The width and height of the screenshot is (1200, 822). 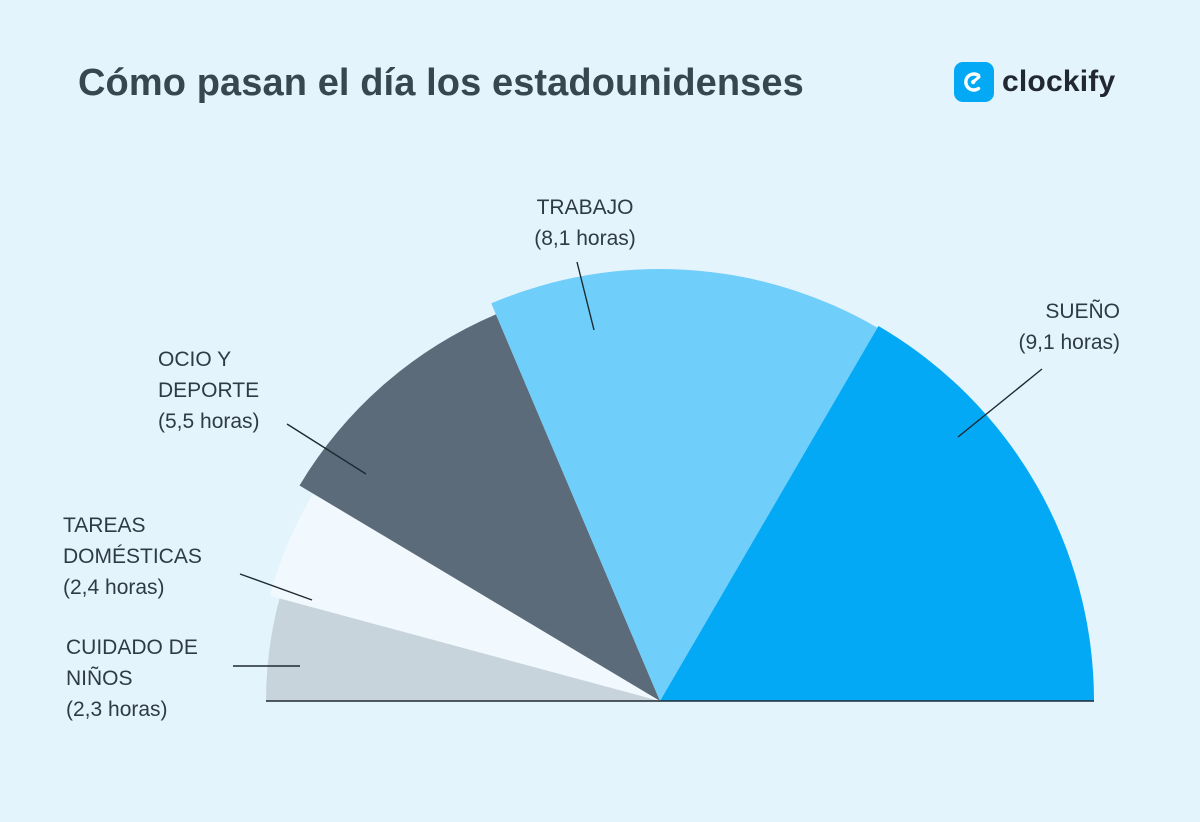 I want to click on slice-label-cuidado: CUIDADO DE NIÑOS (2,3 horas), so click(x=132, y=678).